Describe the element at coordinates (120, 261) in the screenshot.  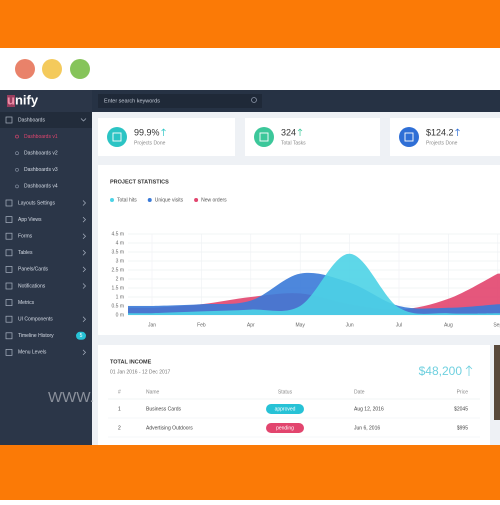
I see `y-tick-label: 3 m` at that location.